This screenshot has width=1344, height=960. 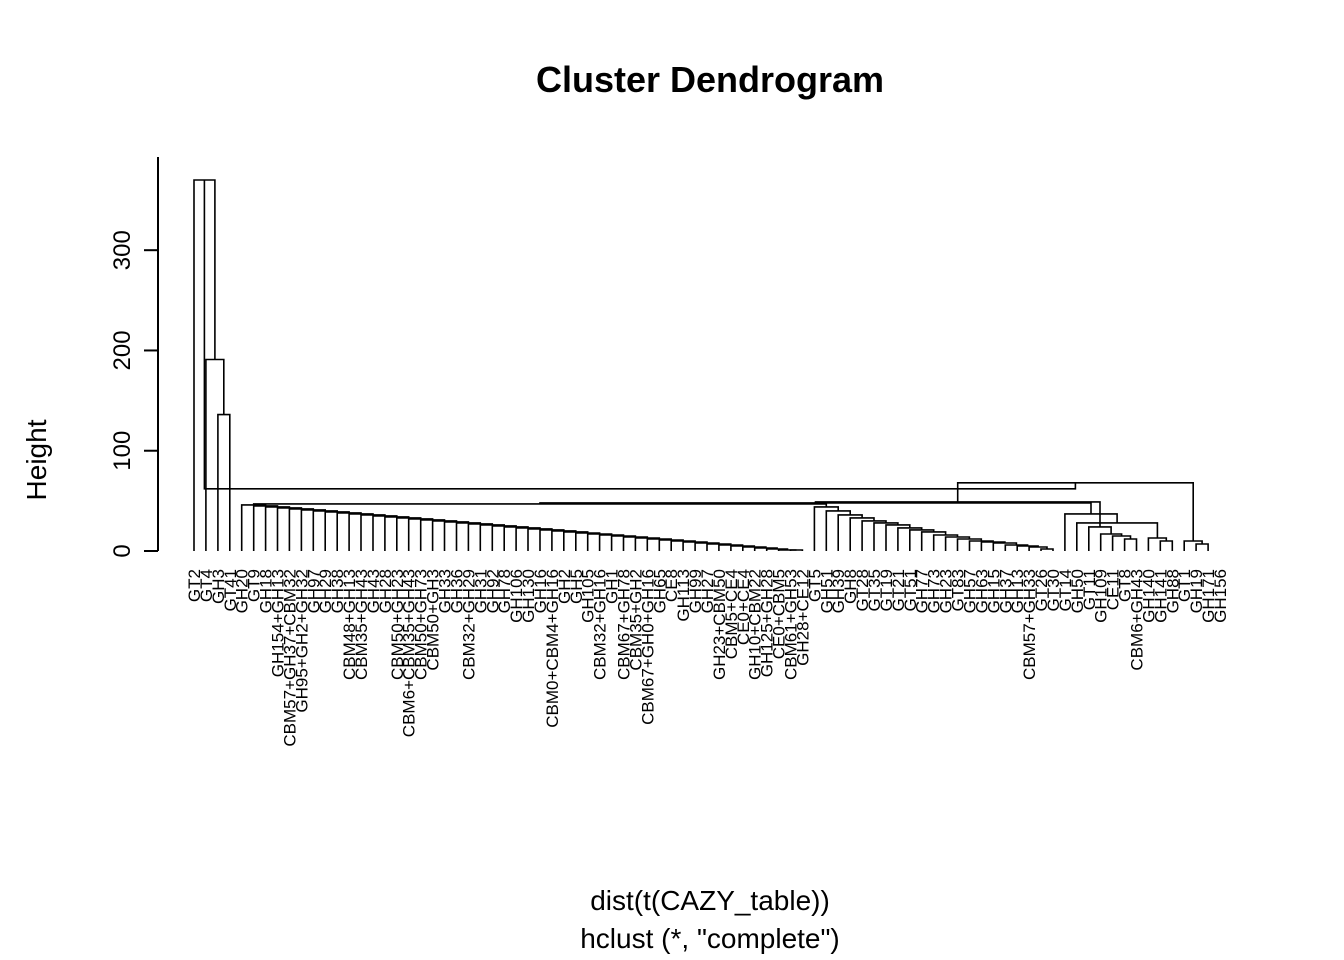 What do you see at coordinates (206, 585) in the screenshot?
I see `leaf-label: GT4` at bounding box center [206, 585].